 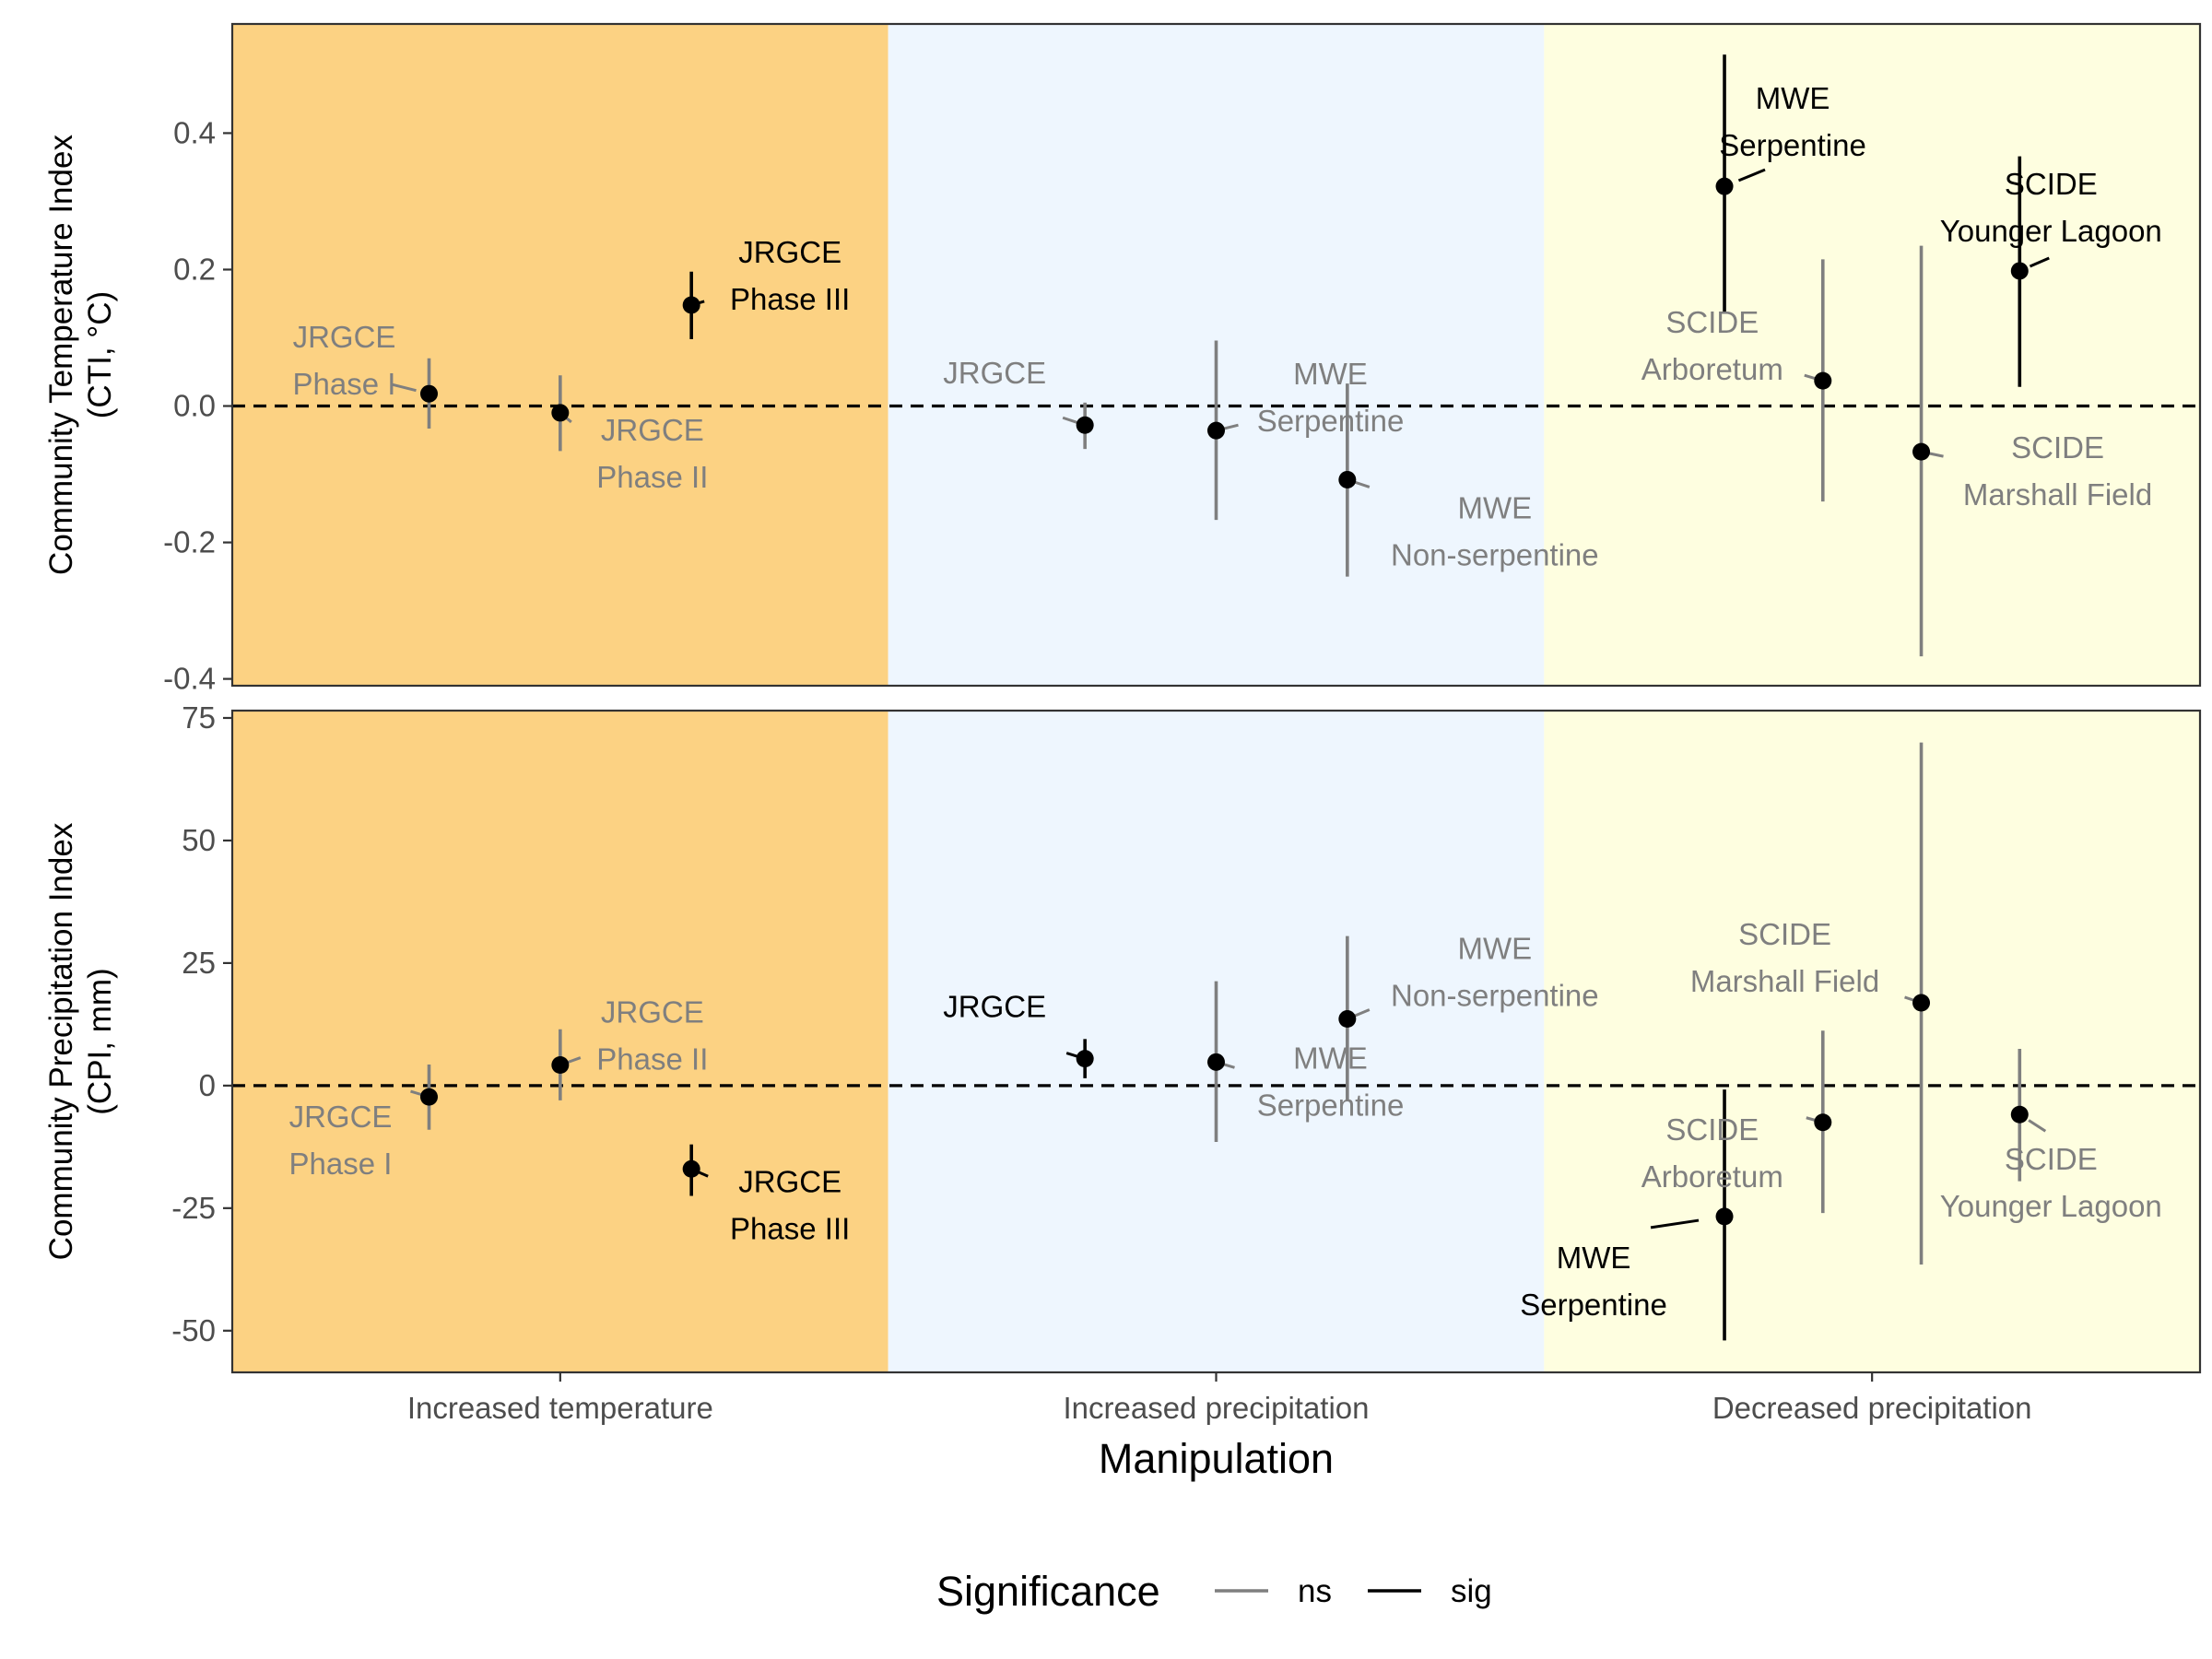 What do you see at coordinates (1792, 145) in the screenshot?
I see `panel-0-point-label-6-1: Serpentine` at bounding box center [1792, 145].